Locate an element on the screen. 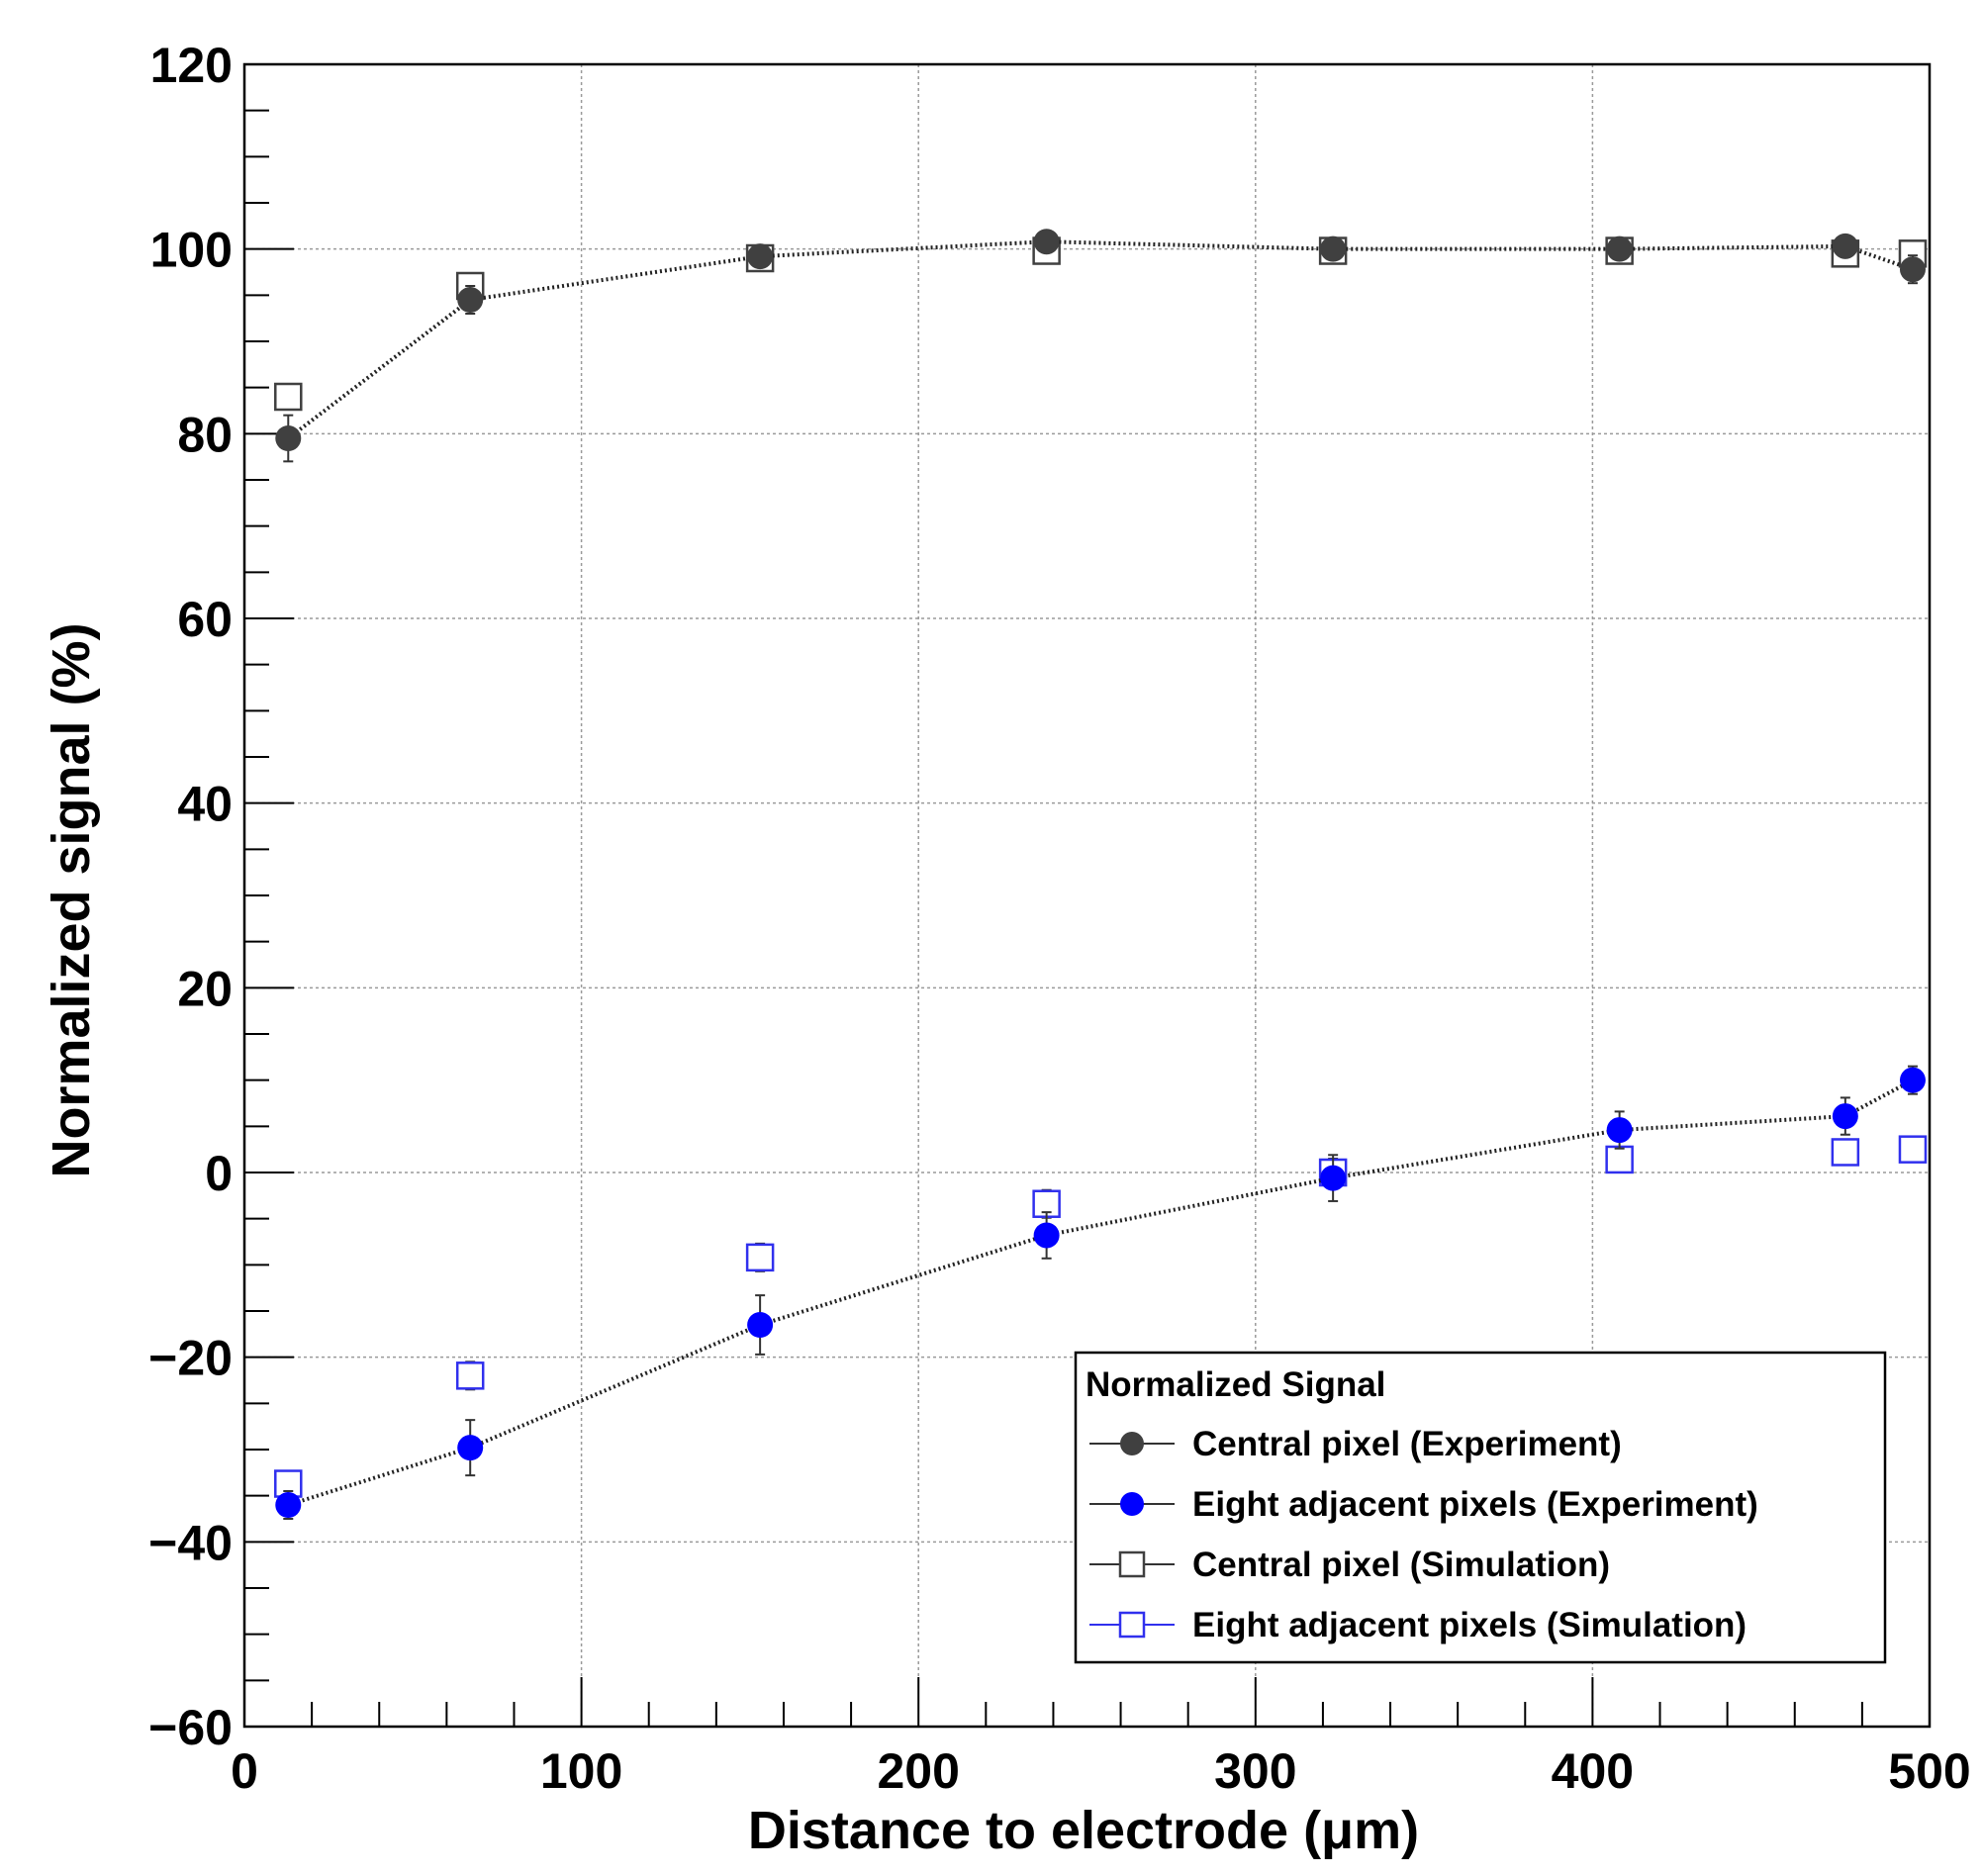 This screenshot has width=1983, height=1876. x-tick-label: 500 is located at coordinates (1929, 1771).